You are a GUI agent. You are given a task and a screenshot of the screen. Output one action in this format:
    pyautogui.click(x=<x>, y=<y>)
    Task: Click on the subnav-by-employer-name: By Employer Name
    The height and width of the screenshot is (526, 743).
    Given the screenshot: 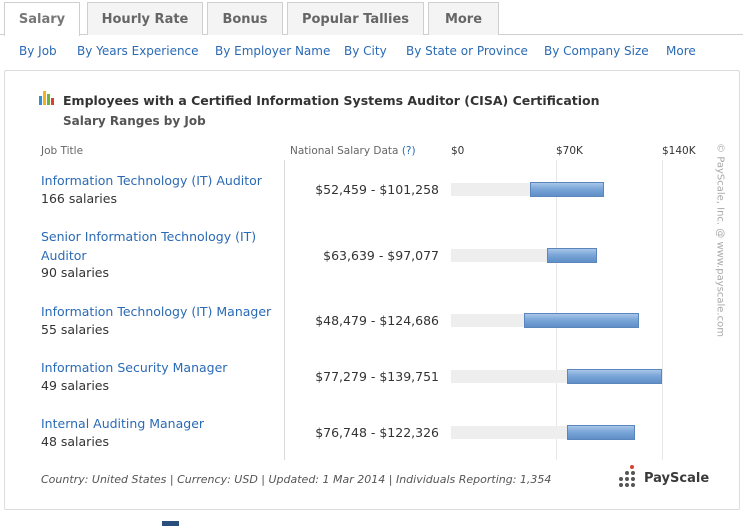 What is the action you would take?
    pyautogui.click(x=273, y=51)
    